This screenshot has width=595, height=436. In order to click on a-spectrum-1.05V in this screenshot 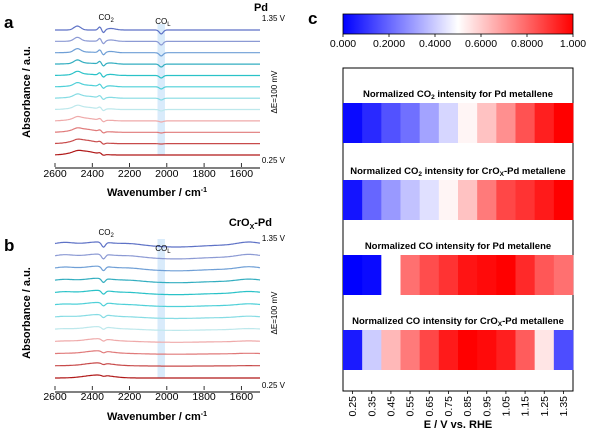, I will do `click(157, 63)`.